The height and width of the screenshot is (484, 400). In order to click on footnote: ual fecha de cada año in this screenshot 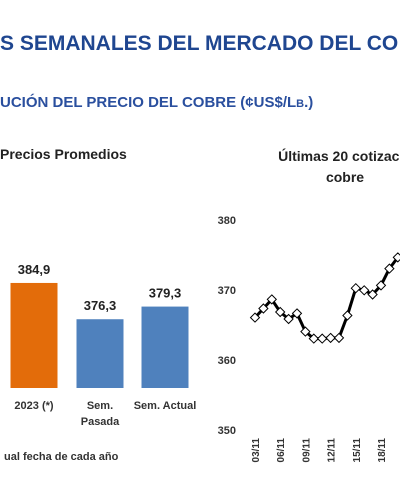, I will do `click(61, 457)`.